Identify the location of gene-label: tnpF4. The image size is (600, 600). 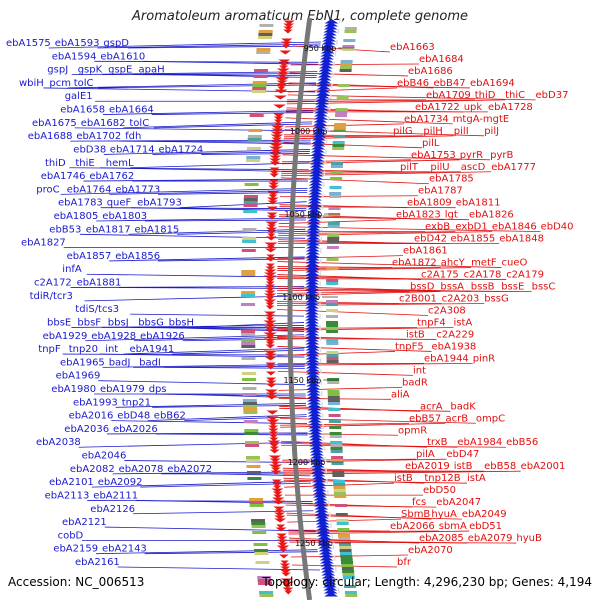
(431, 323).